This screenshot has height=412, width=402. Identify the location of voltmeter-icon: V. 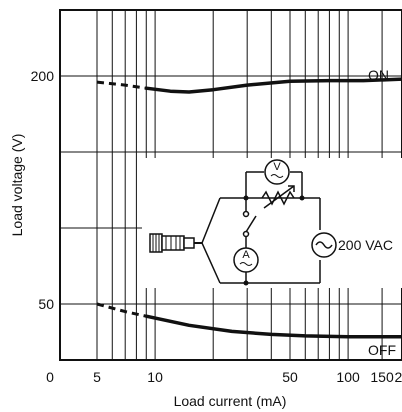
(277, 172).